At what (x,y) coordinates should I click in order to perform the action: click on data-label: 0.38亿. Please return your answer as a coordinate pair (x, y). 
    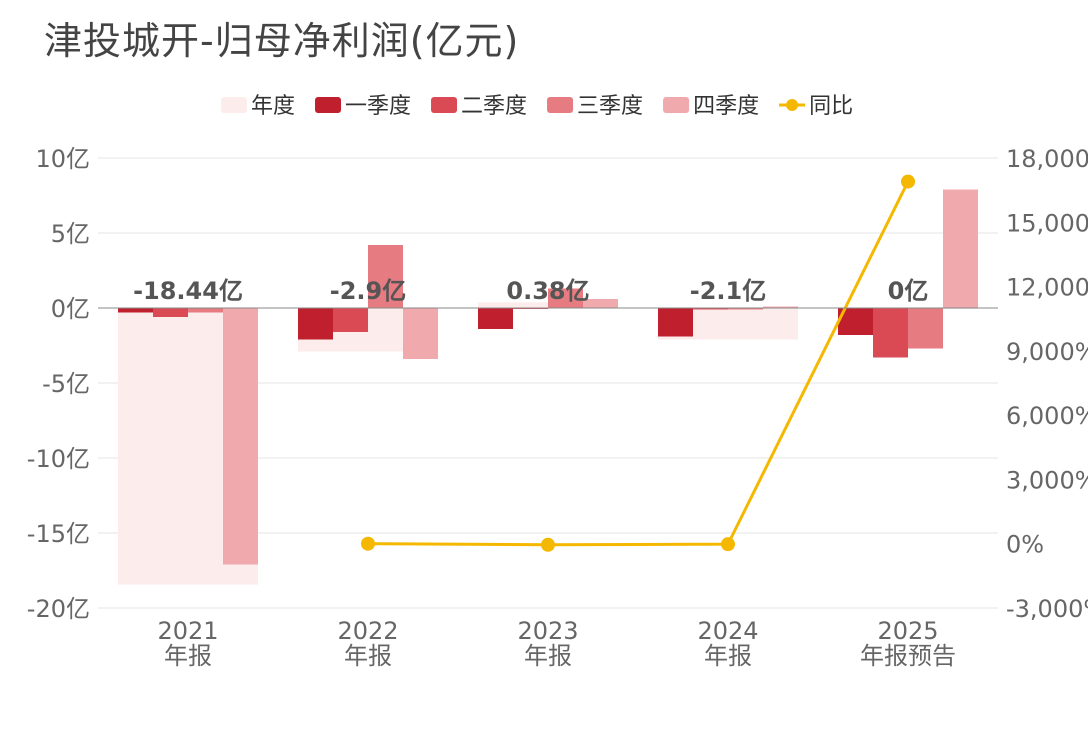
    Looking at the image, I should click on (547, 291).